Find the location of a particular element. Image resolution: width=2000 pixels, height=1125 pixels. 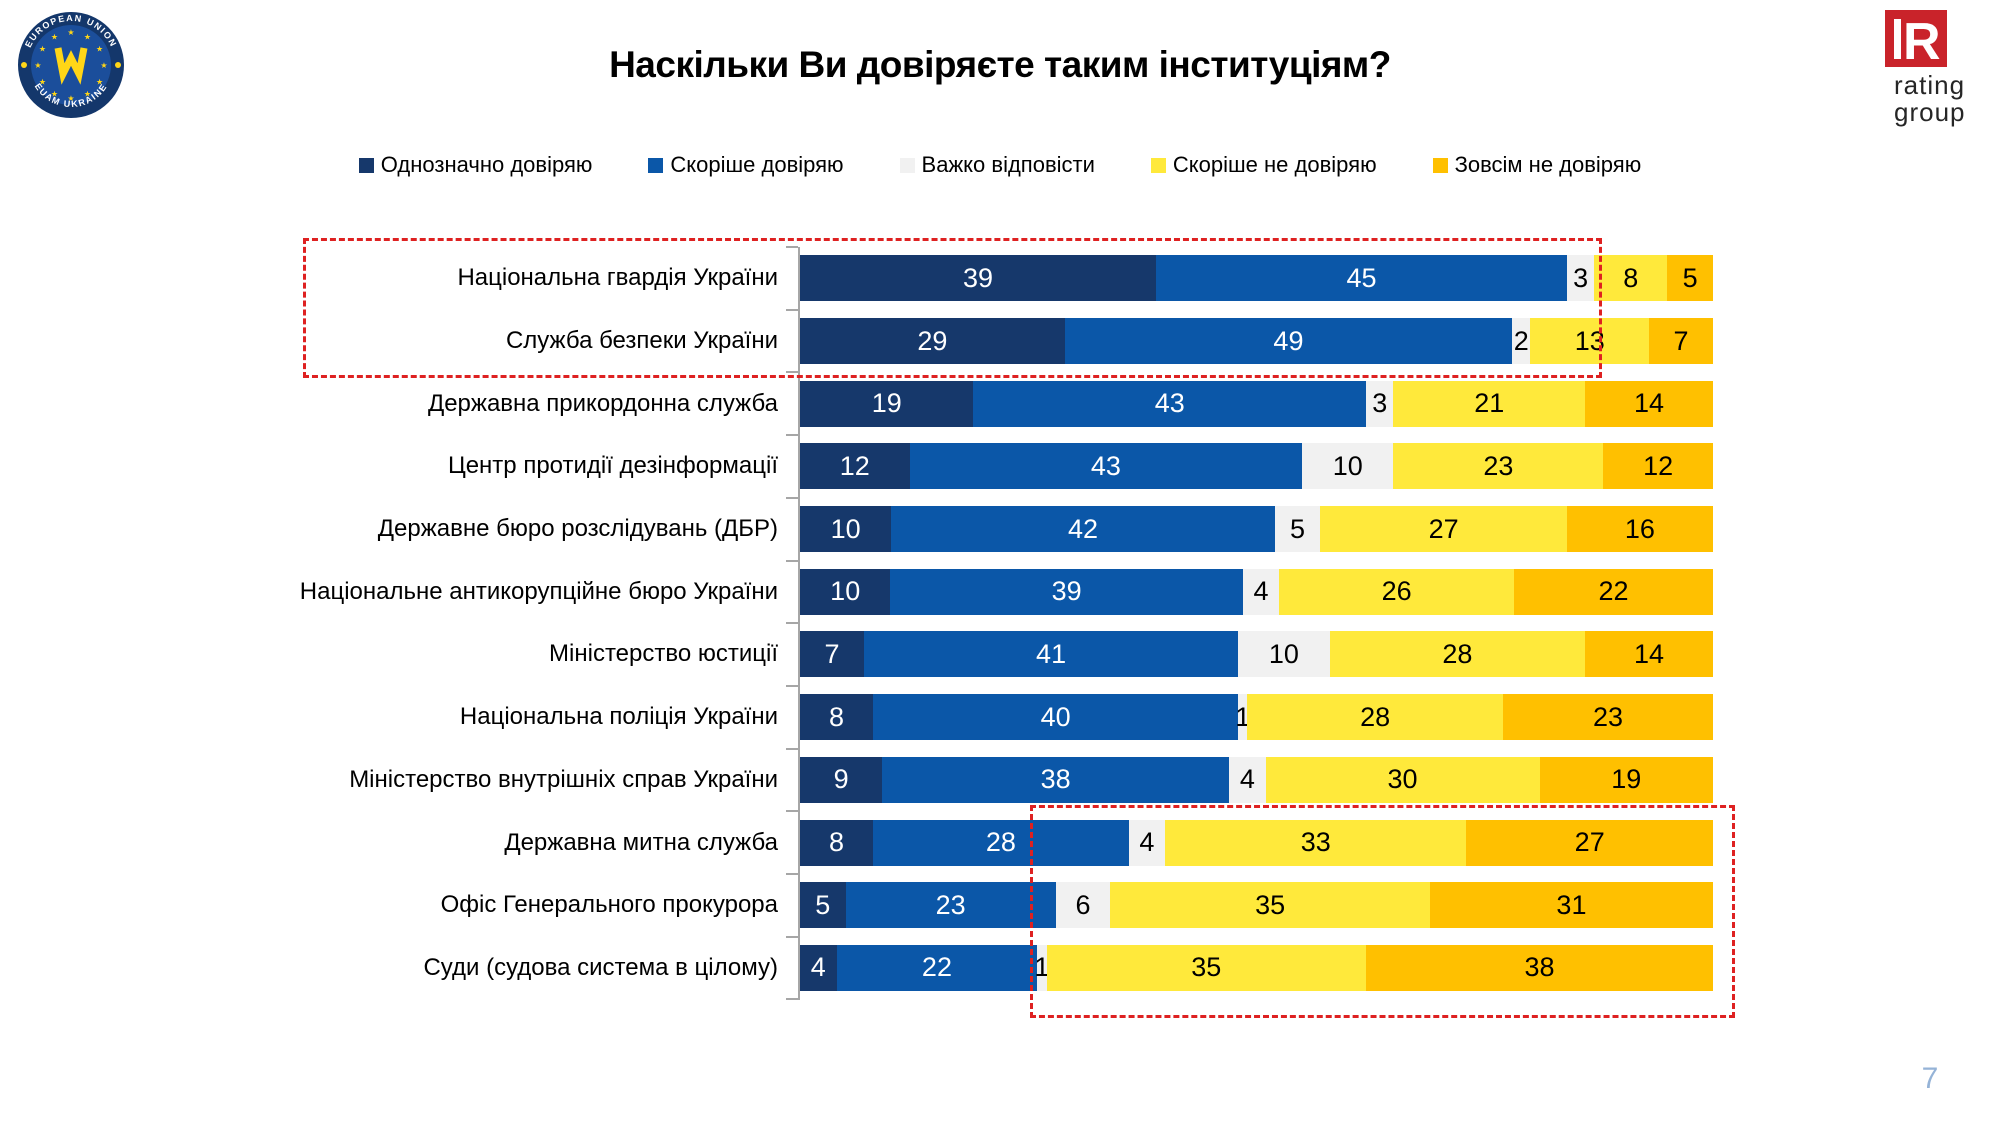

bar-segment-rather-trust: 23 is located at coordinates (950, 905).